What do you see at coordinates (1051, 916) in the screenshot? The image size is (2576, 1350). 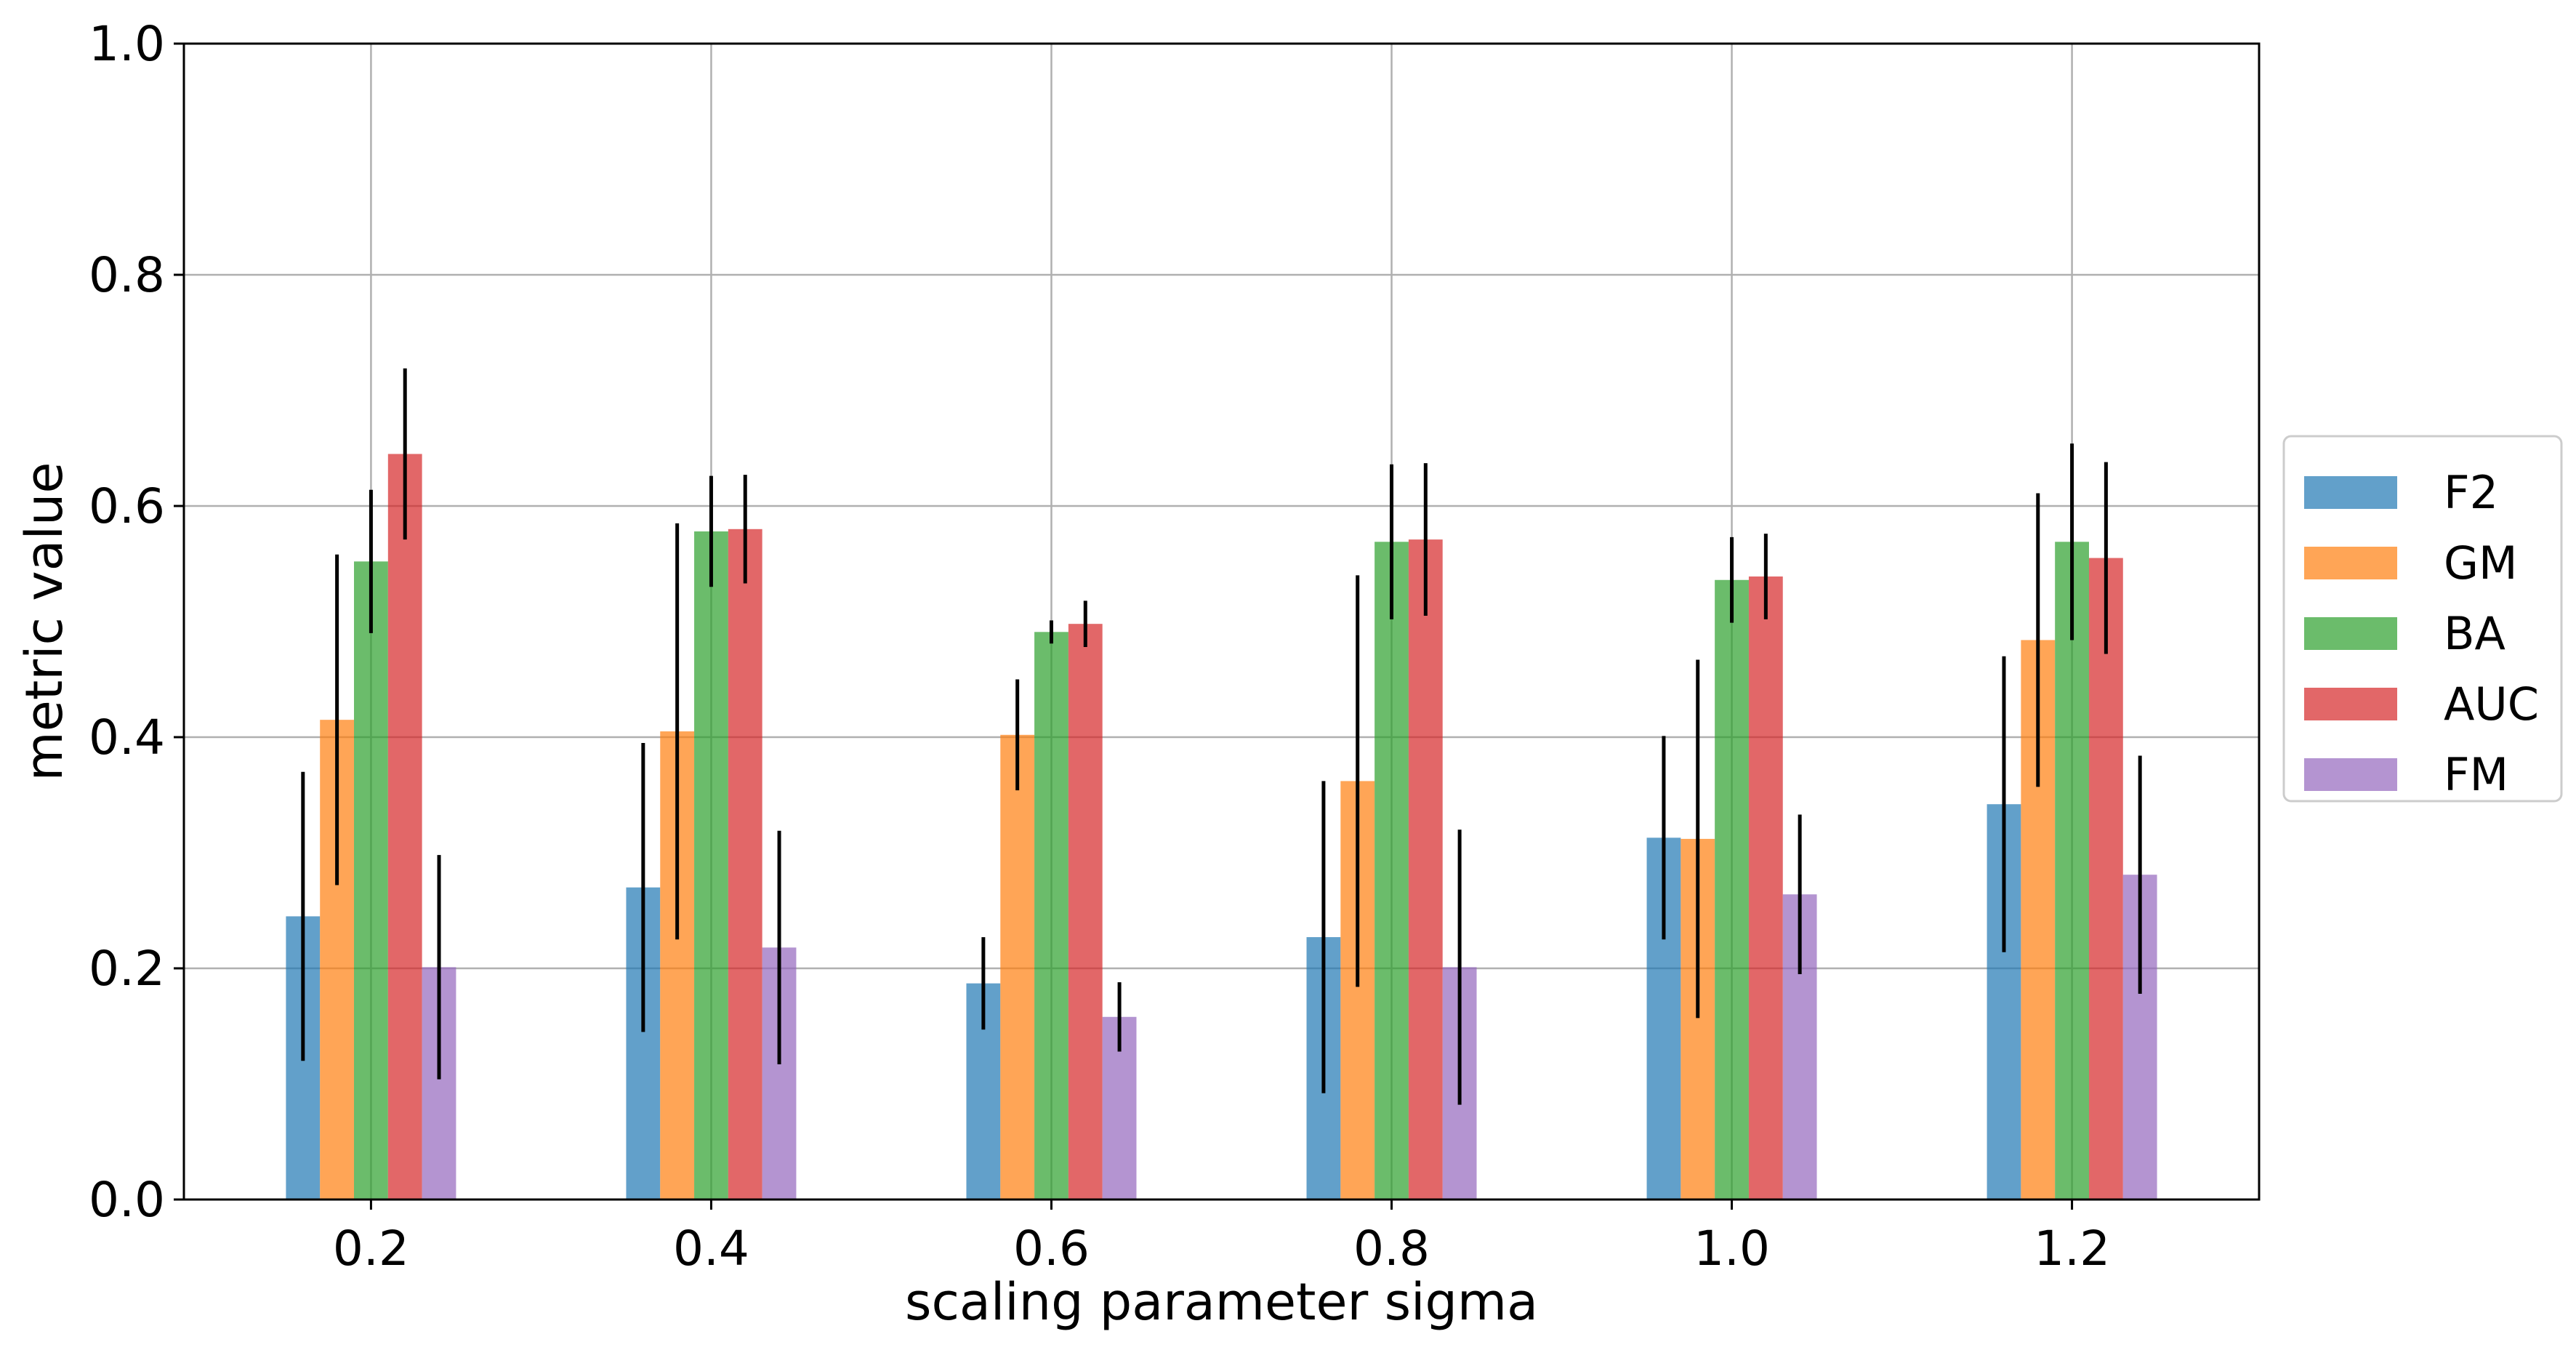 I see `bar-ba-0.6` at bounding box center [1051, 916].